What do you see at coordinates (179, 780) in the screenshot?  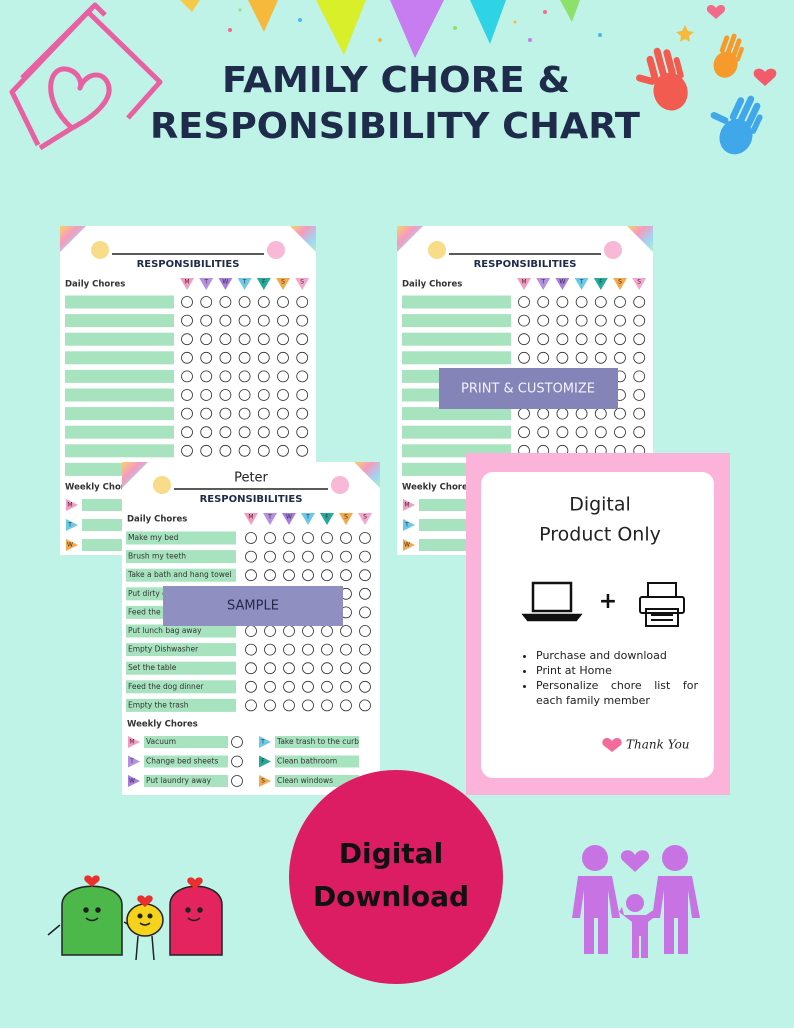 I see `chore-text: Put laundry away` at bounding box center [179, 780].